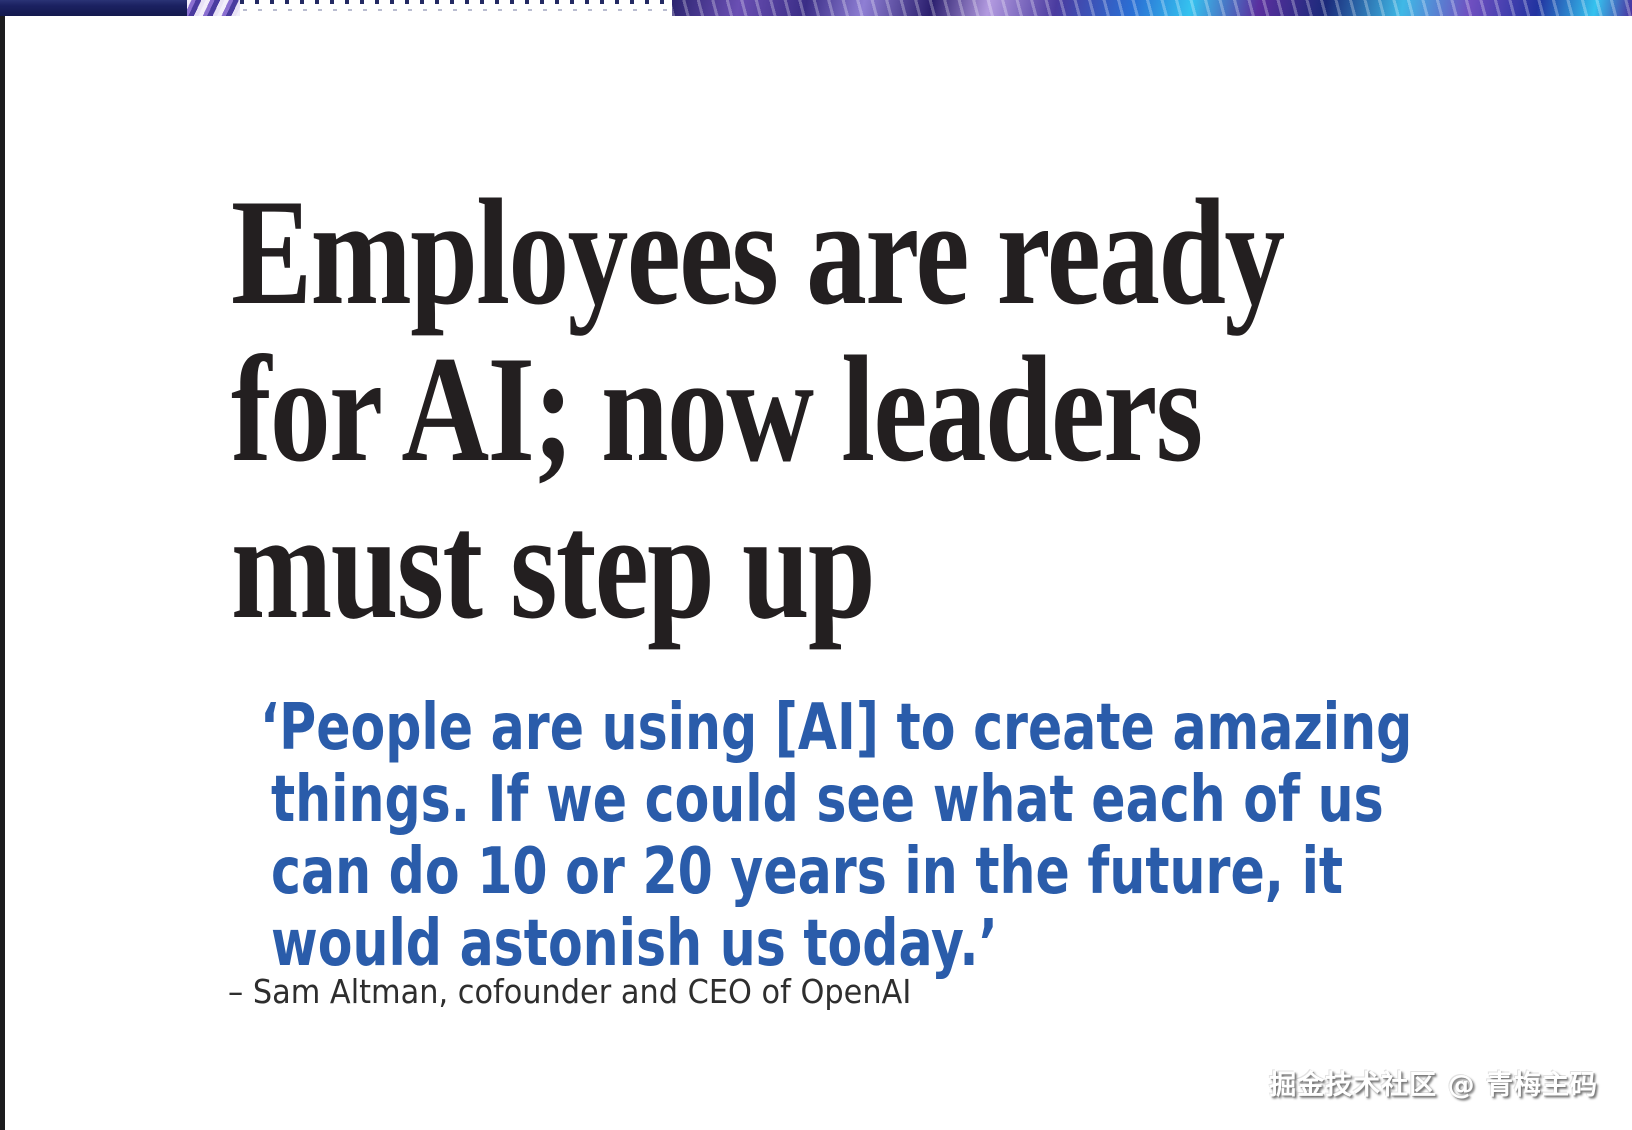  What do you see at coordinates (836, 728) in the screenshot?
I see `quote-line-1: ‘People are using [AI] to create amazing` at bounding box center [836, 728].